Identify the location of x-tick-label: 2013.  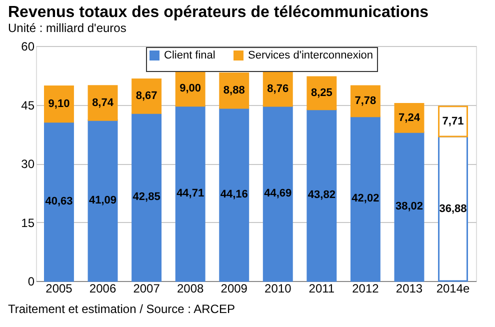
(409, 289).